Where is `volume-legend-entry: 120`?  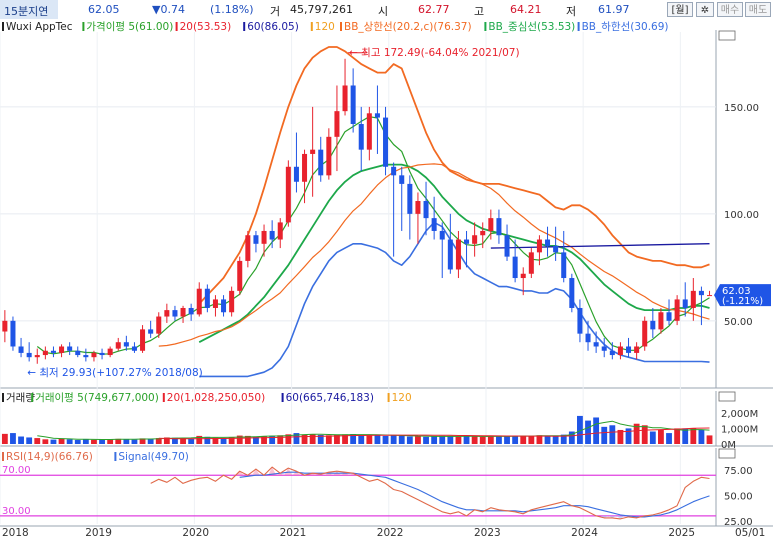 volume-legend-entry: 120 is located at coordinates (402, 398).